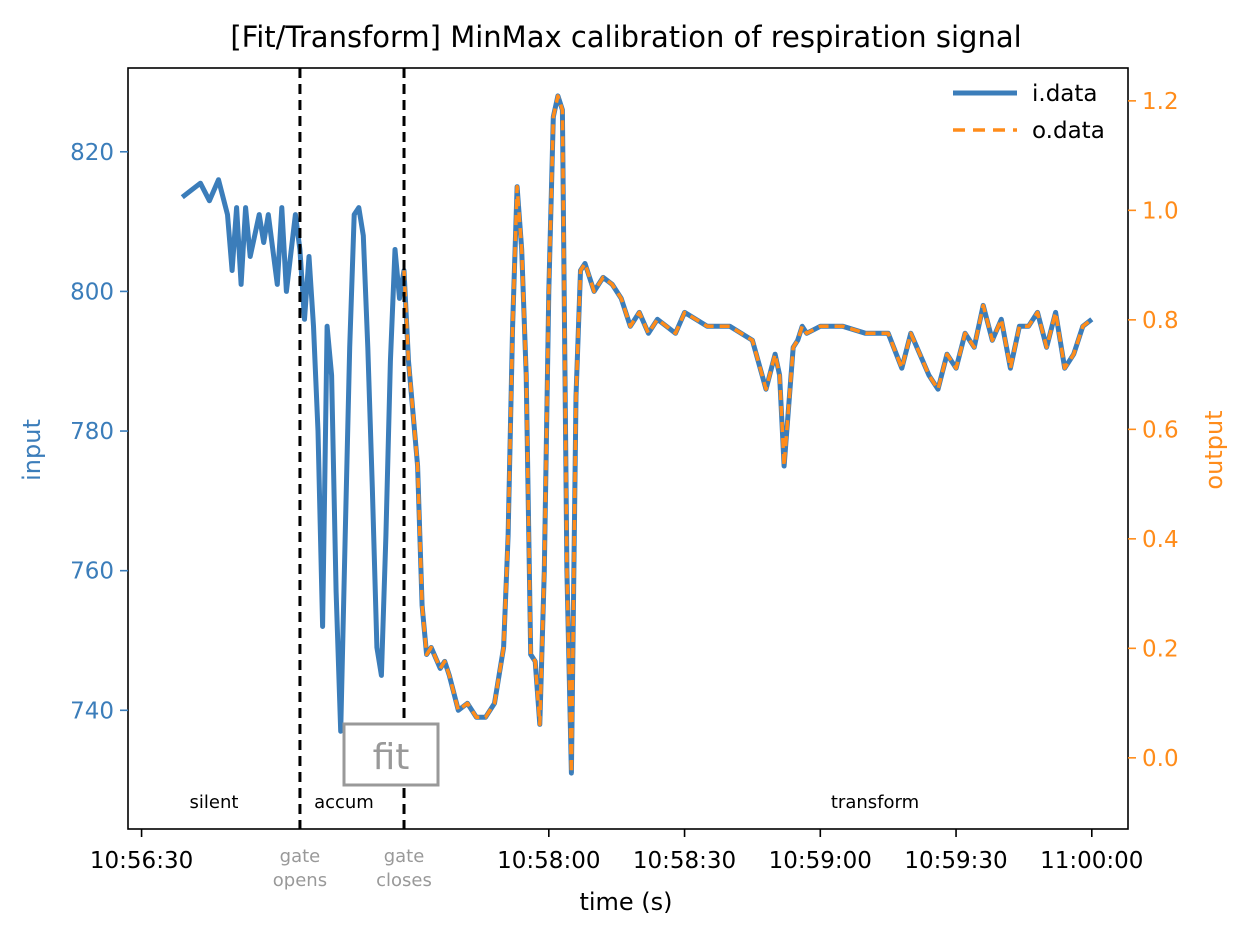 This screenshot has height=928, width=1256. What do you see at coordinates (1068, 131) in the screenshot?
I see `legend-label-o-data: o.data` at bounding box center [1068, 131].